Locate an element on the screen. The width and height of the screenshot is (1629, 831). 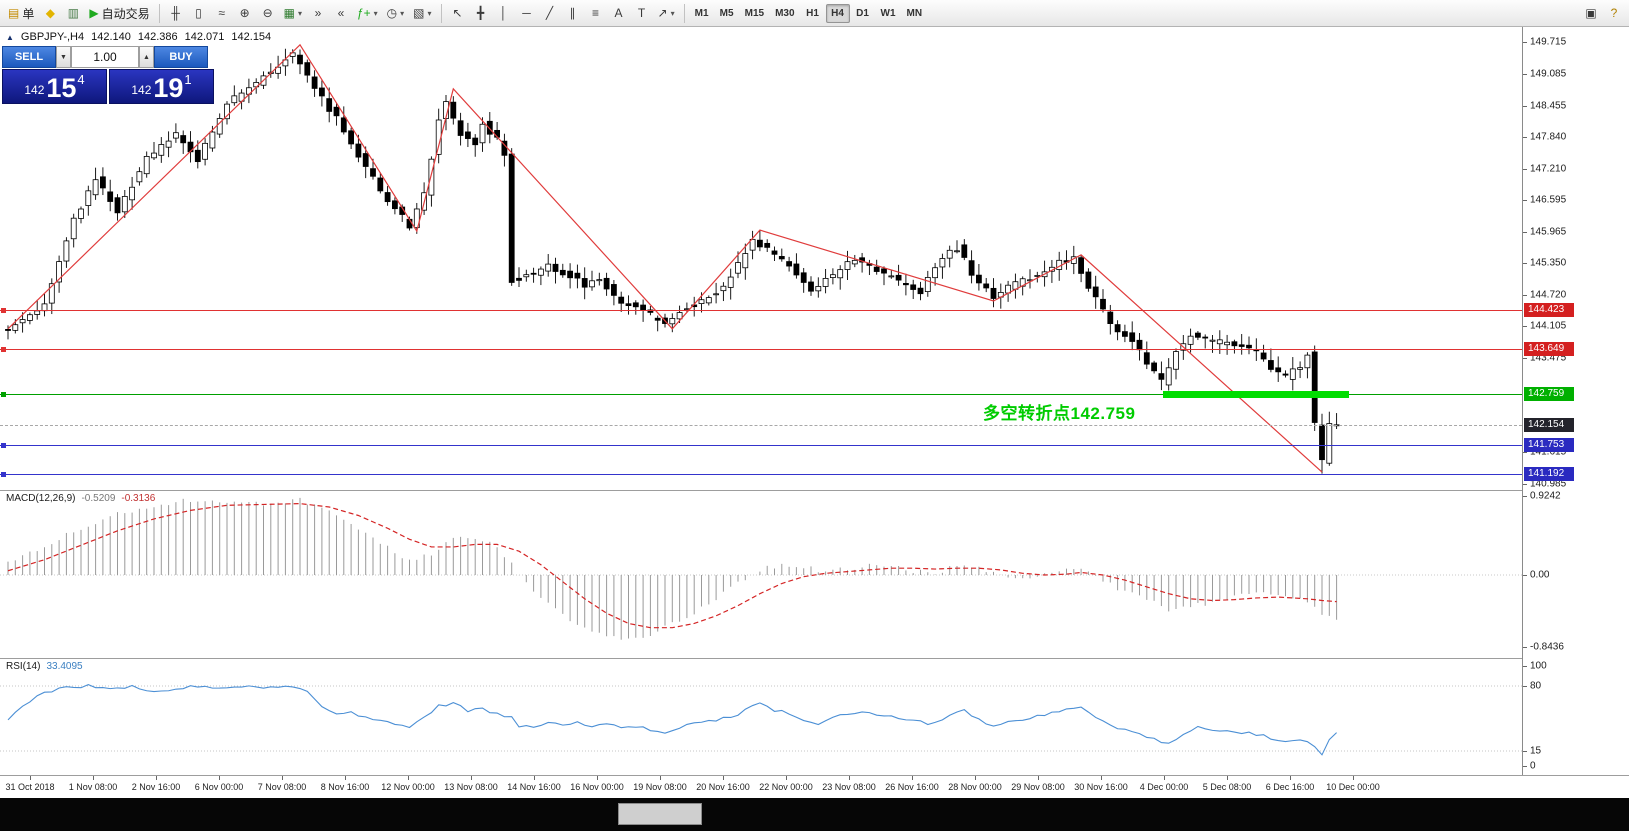
pivot-green-thick-segment is located at coordinates (1256, 394).